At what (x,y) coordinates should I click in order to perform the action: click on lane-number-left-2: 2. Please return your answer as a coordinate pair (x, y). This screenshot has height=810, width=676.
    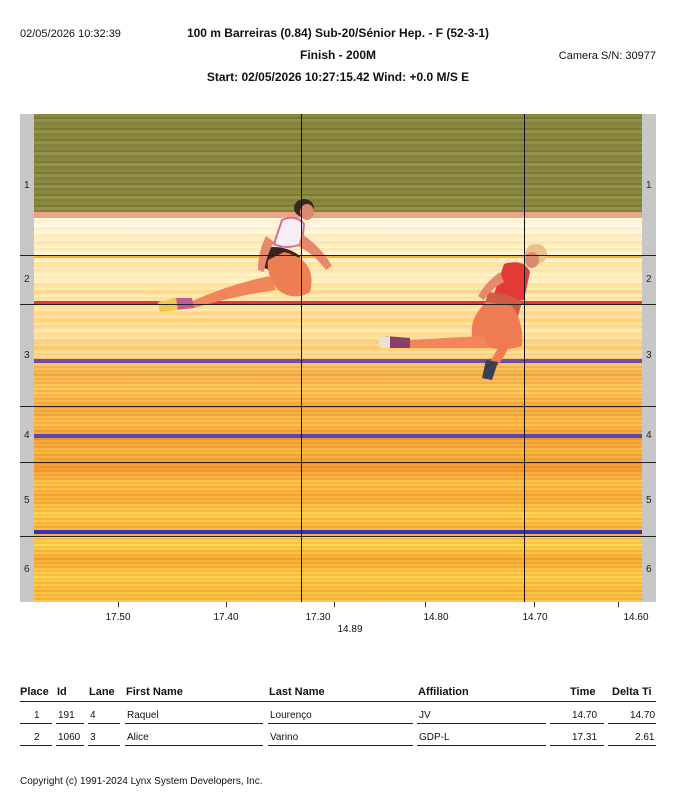
    Looking at the image, I should click on (27, 279).